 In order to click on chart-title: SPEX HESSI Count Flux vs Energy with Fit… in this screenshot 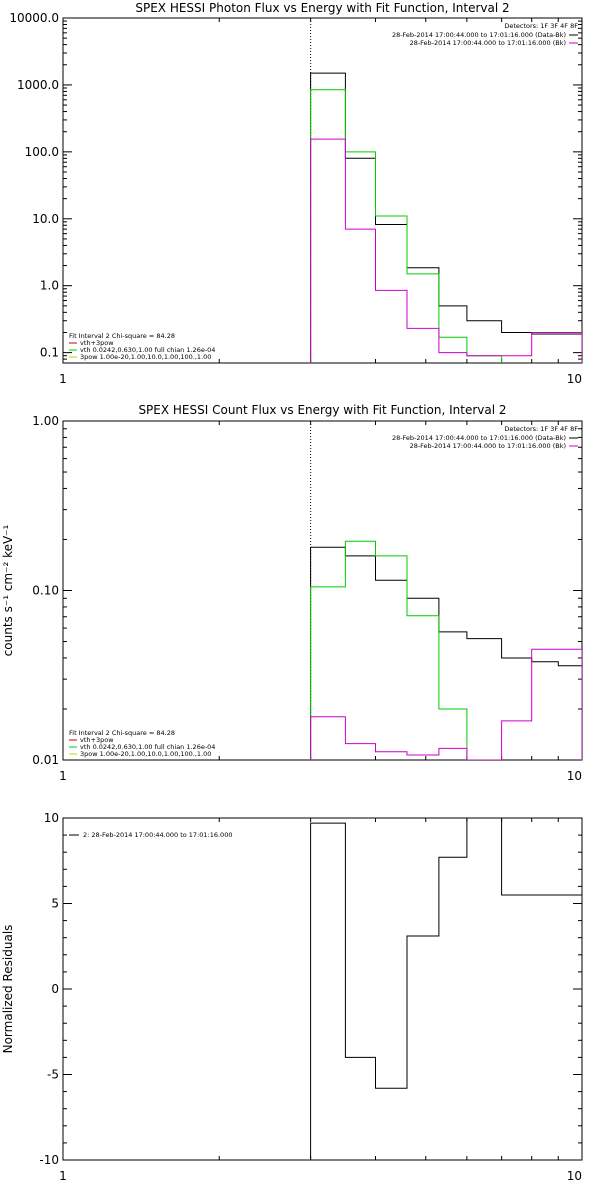, I will do `click(322, 410)`.